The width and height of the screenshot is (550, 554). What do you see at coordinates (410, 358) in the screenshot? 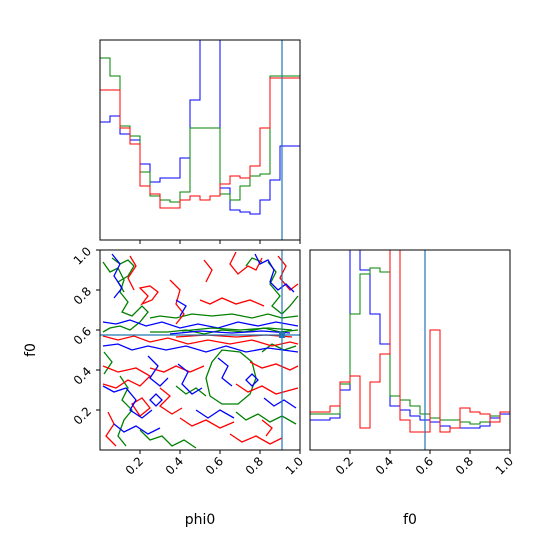
I see `hist-f0-step-green` at bounding box center [410, 358].